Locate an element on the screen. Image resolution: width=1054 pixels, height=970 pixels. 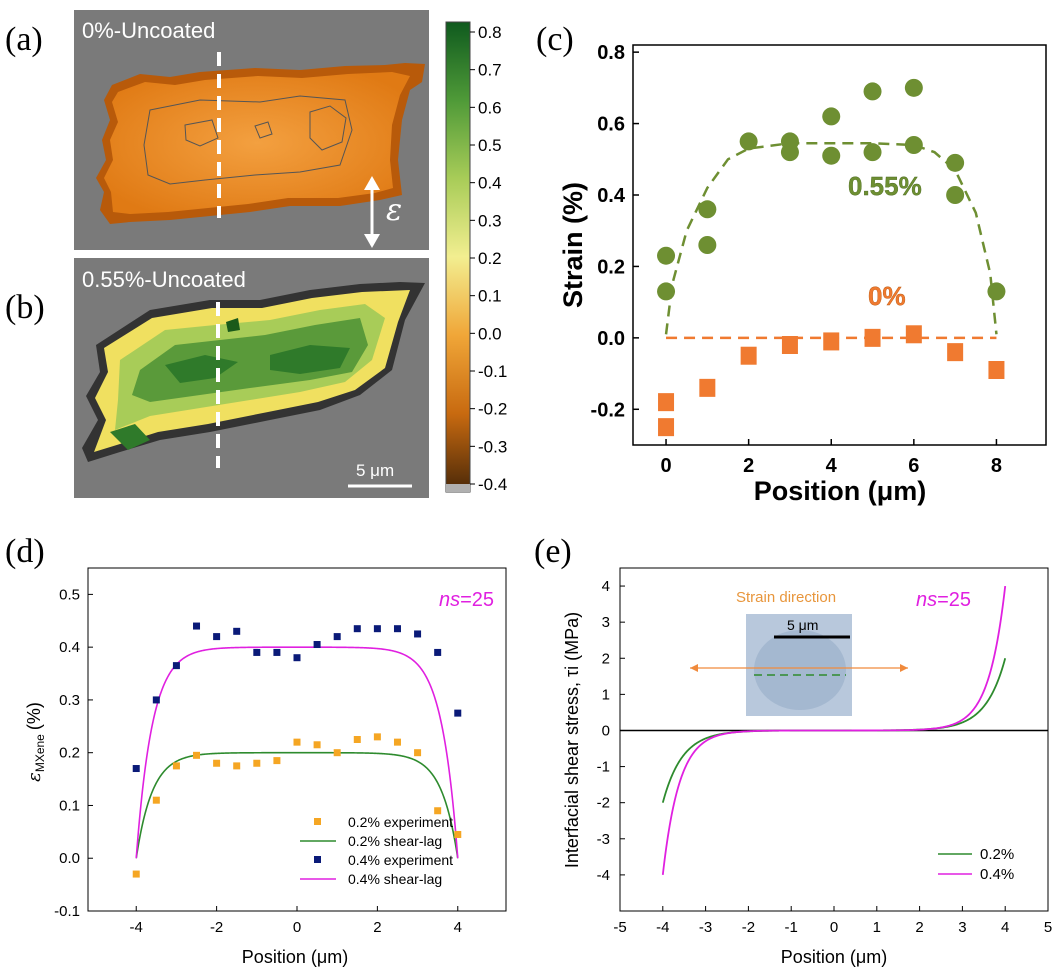
colorbar-tick-label: -0.2 is located at coordinates (492, 409).